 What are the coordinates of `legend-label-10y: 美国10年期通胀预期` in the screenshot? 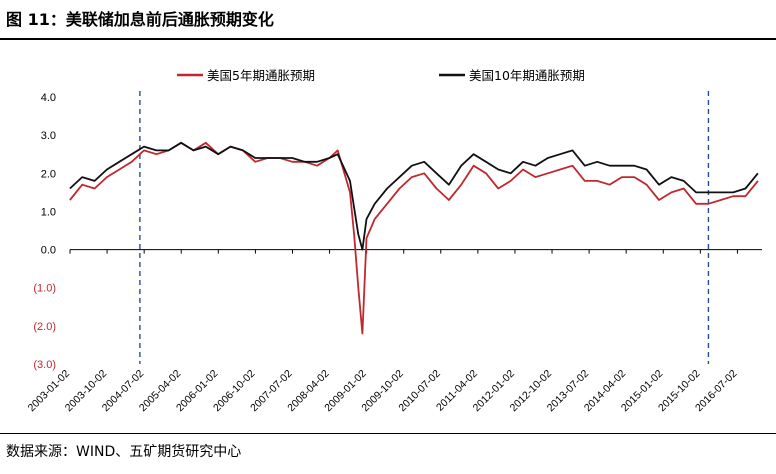 It's located at (527, 75).